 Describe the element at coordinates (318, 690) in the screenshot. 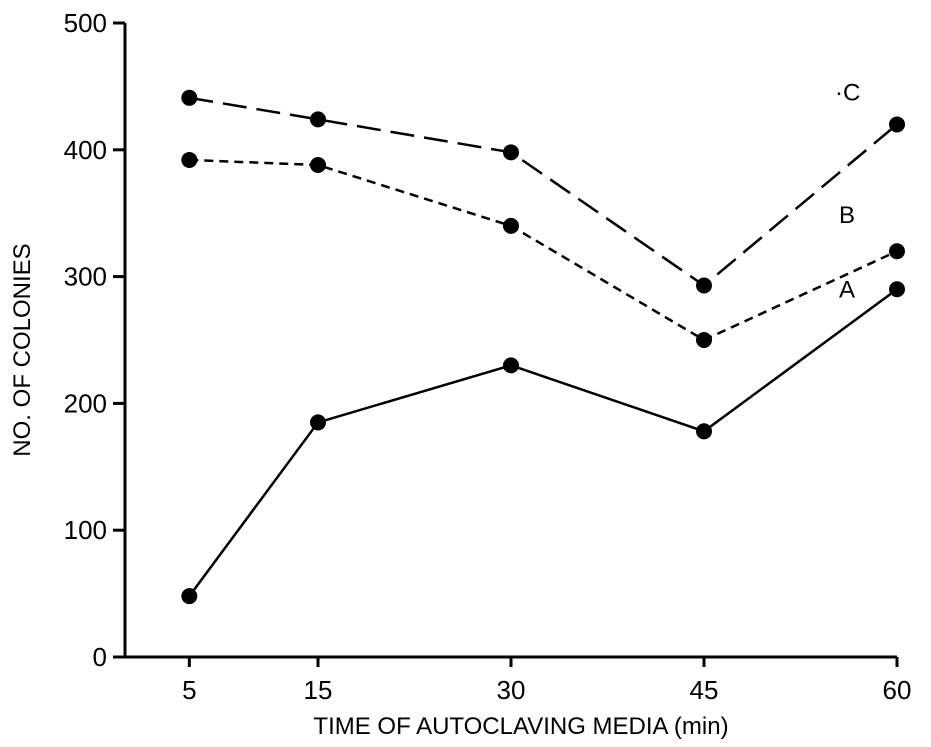

I see `x-tick-label: 15` at that location.